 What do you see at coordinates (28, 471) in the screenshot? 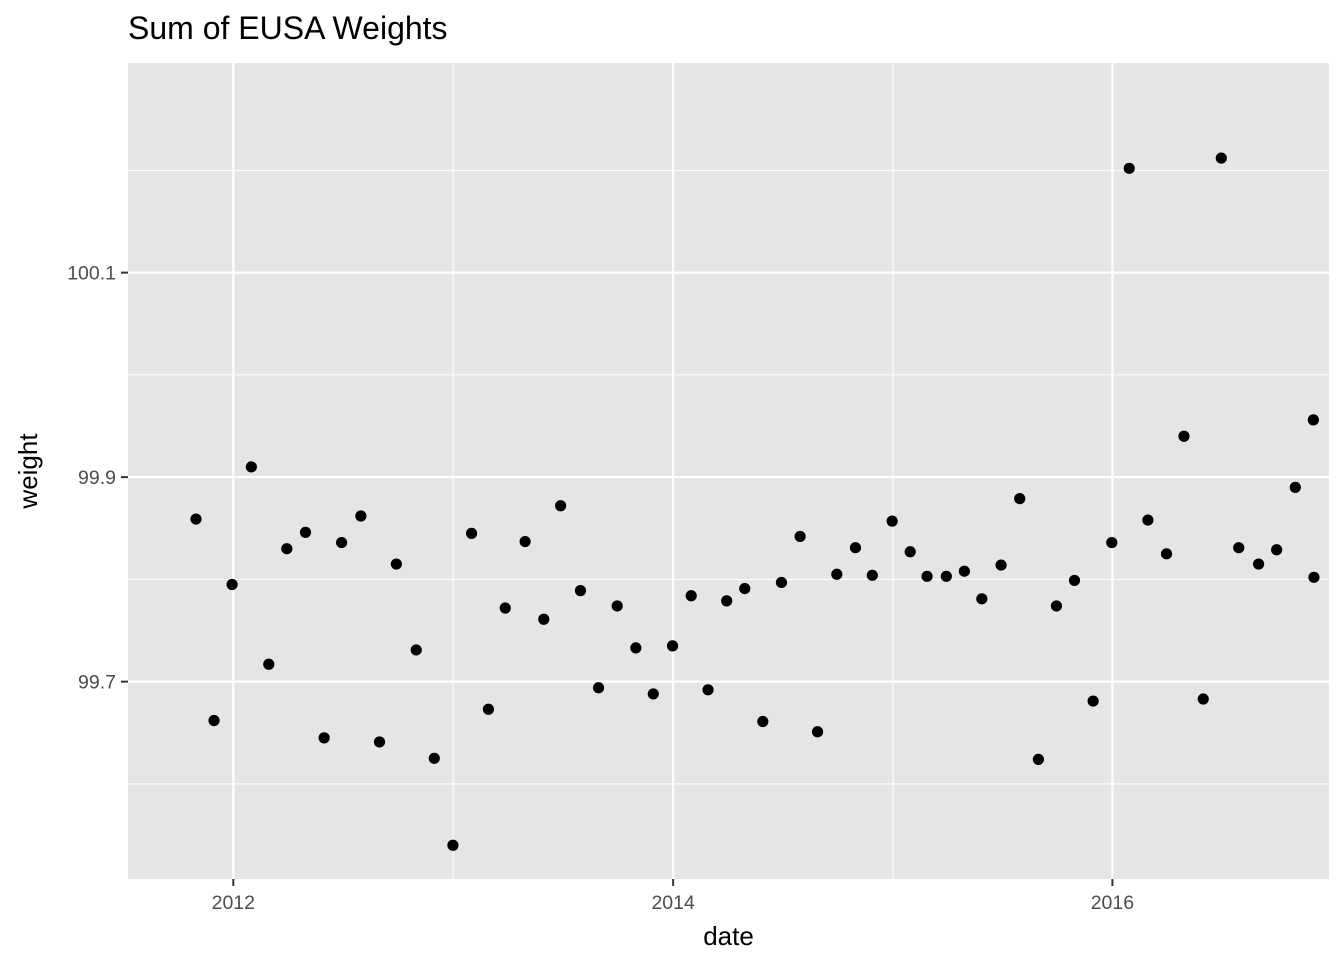
I see `y-axis-title: weight` at bounding box center [28, 471].